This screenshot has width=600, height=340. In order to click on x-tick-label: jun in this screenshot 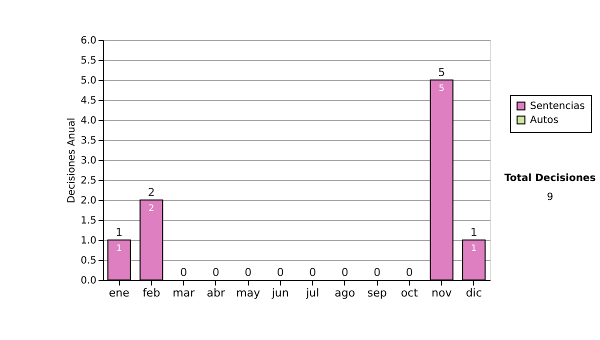, I will do `click(279, 293)`.